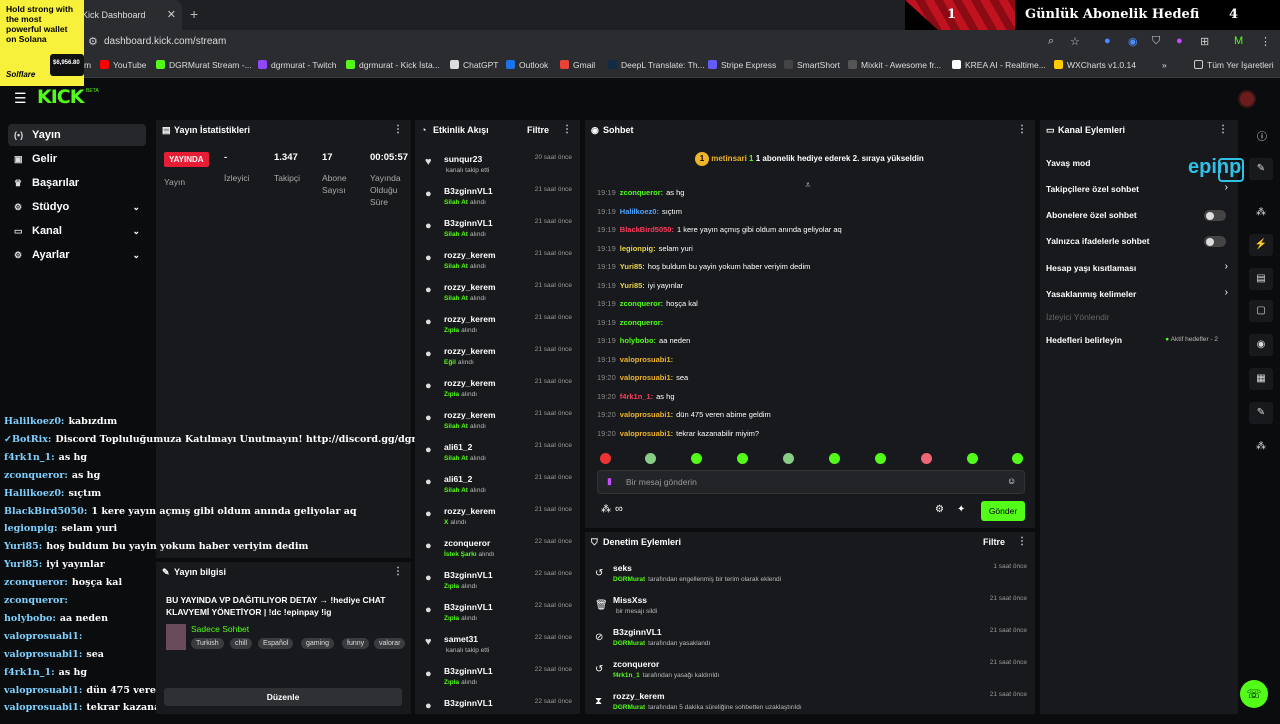  I want to click on tag: Turkish, so click(207, 643).